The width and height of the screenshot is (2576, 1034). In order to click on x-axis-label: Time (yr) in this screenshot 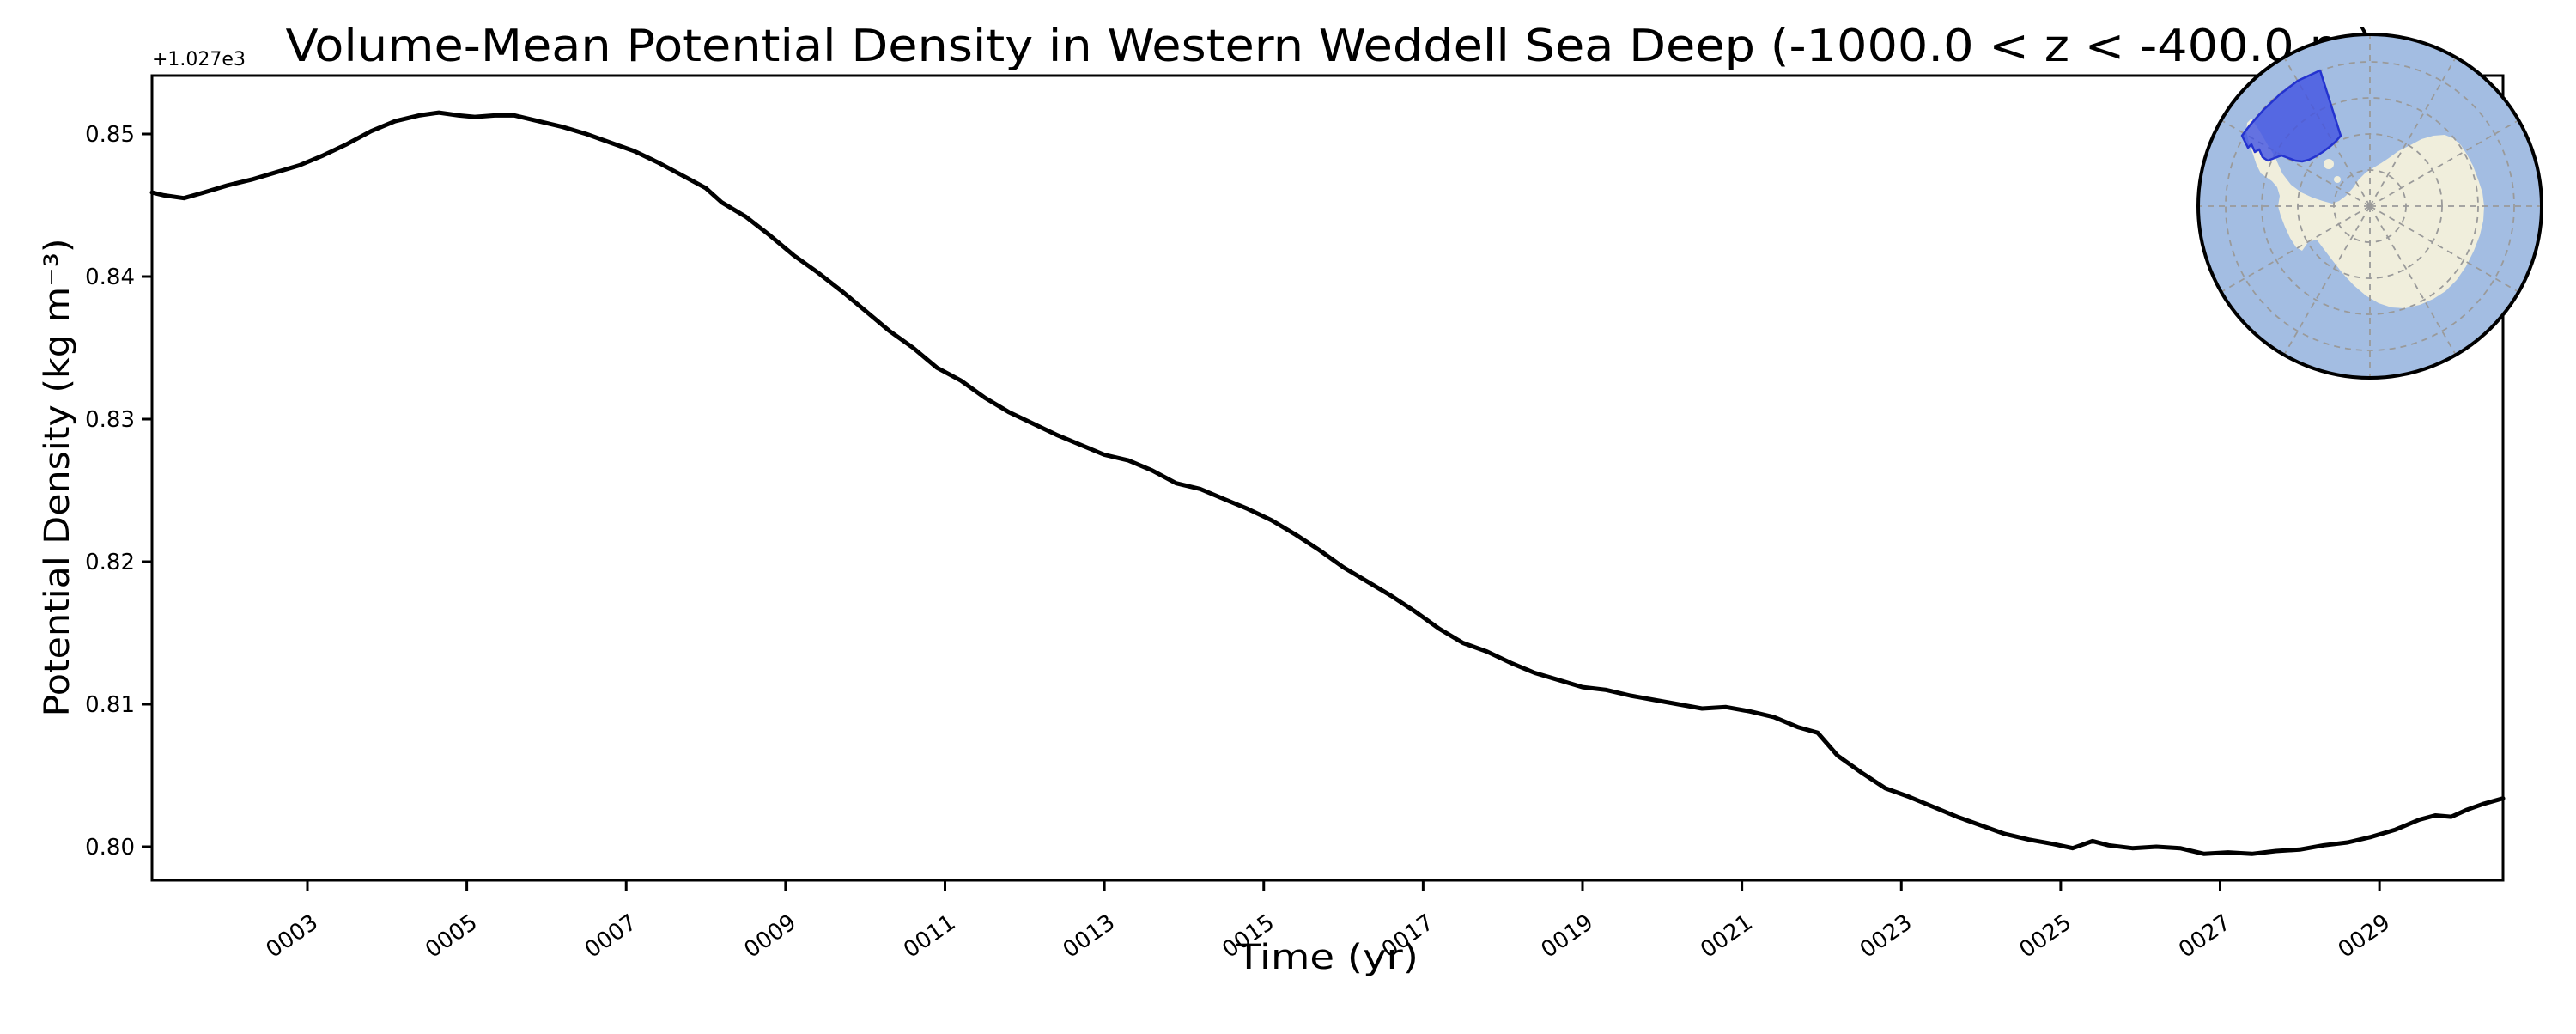, I will do `click(1327, 957)`.